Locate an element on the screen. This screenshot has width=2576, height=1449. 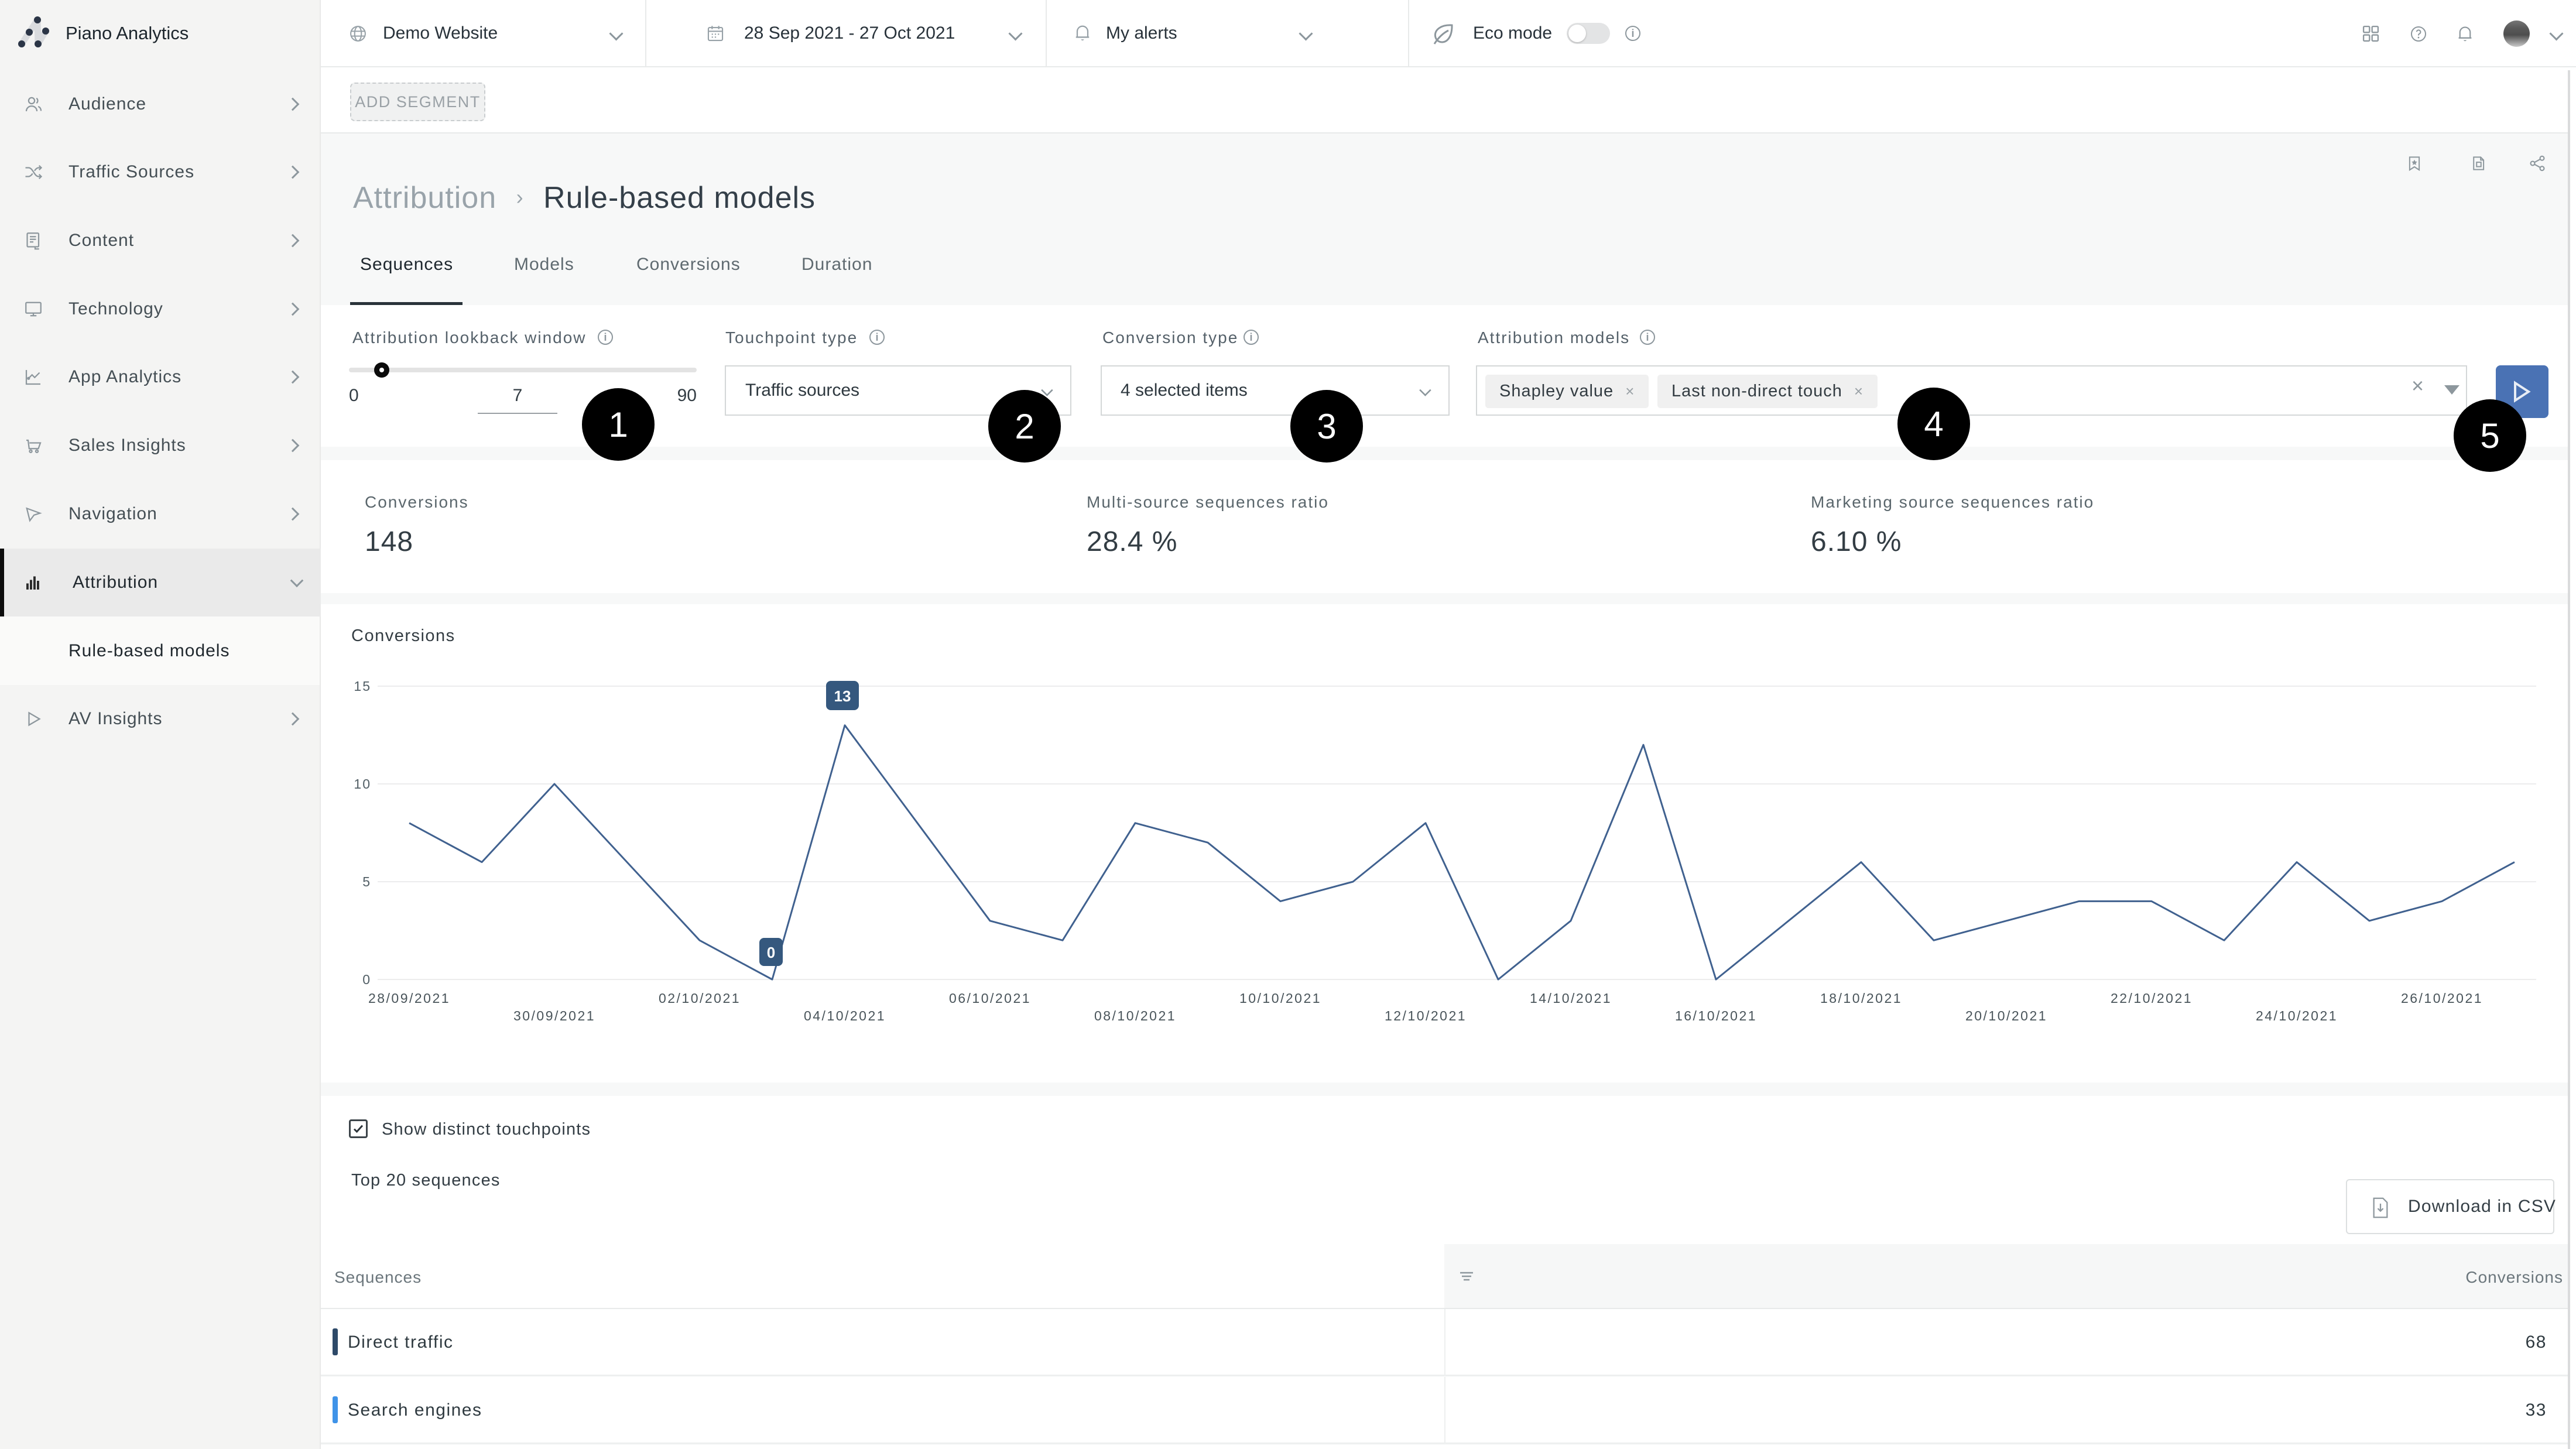
svg-text: 10 is located at coordinates (362, 784).